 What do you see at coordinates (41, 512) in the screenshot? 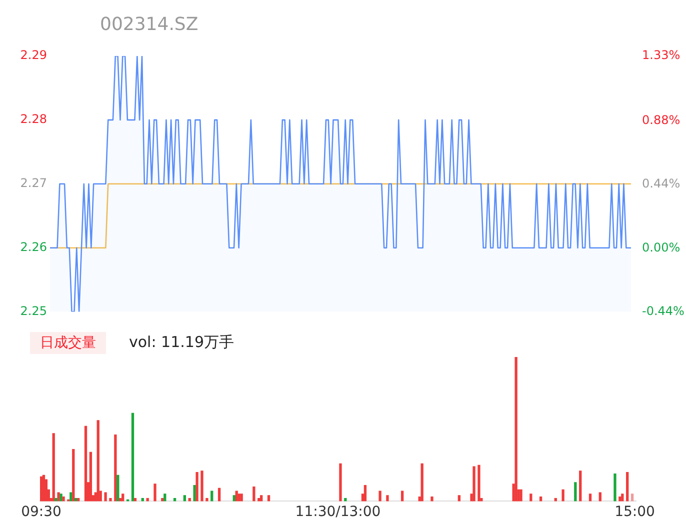
I see `x-tick-label: 09:30` at bounding box center [41, 512].